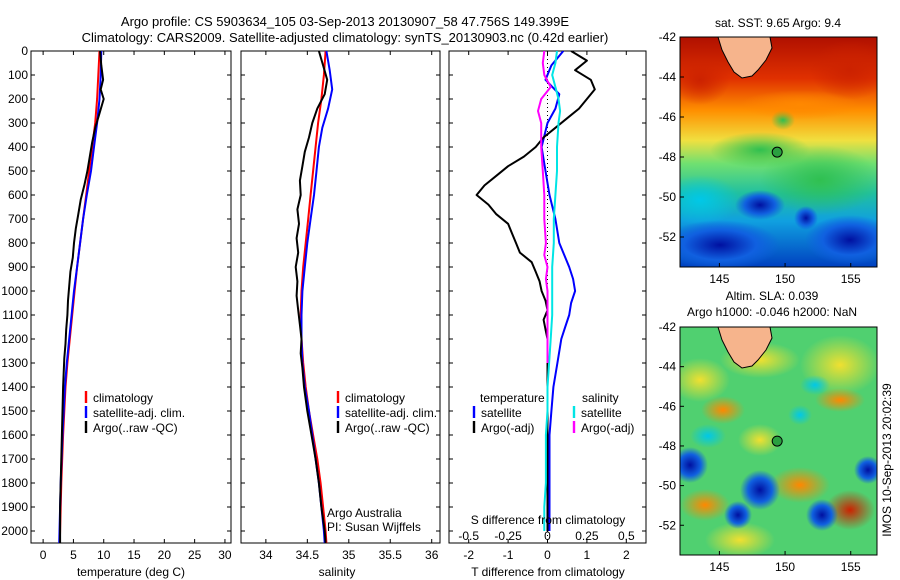  I want to click on depth-tick-label: 1800, so click(14, 483).